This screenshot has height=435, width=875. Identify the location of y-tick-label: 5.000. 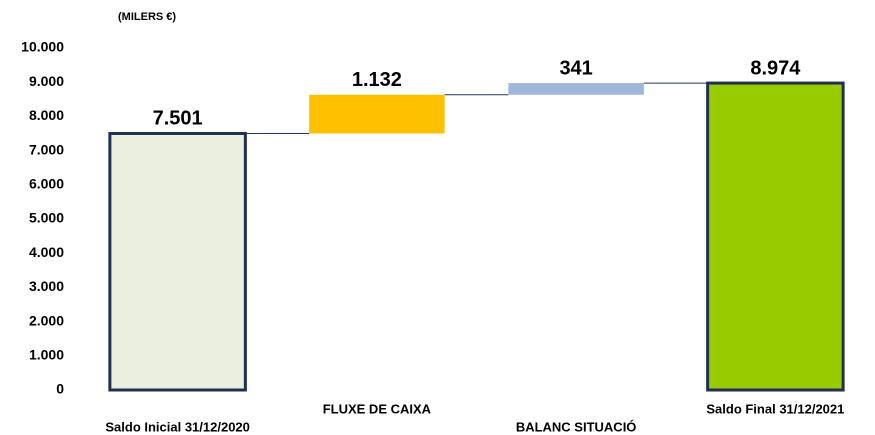
(46, 218).